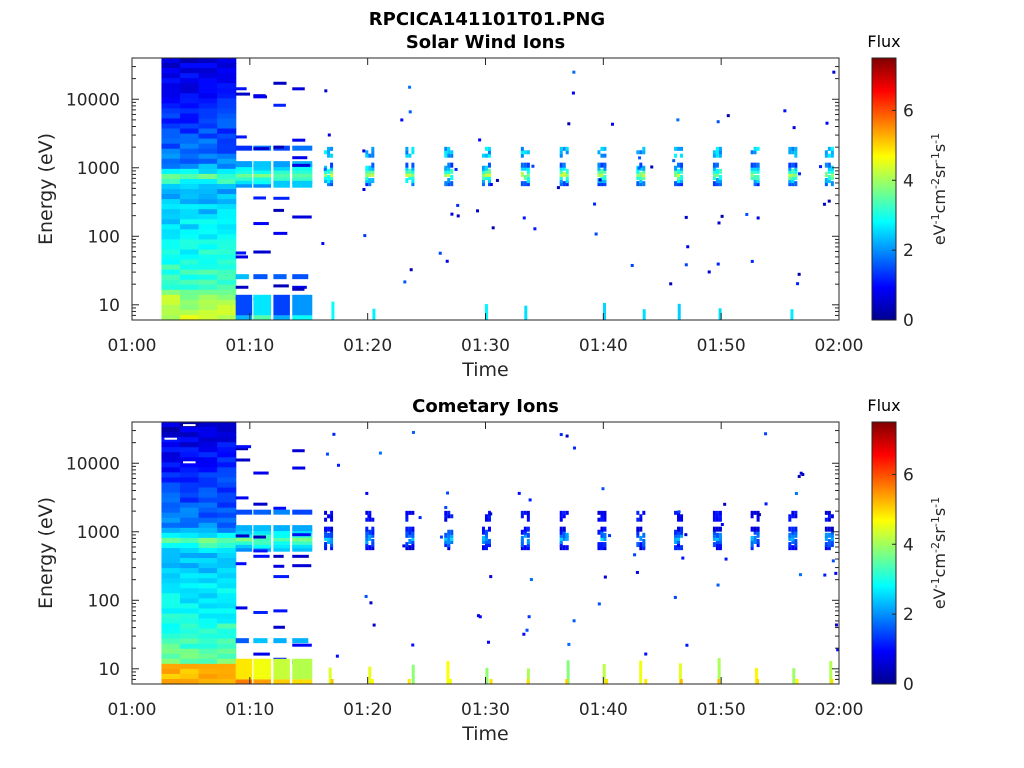  Describe the element at coordinates (109, 306) in the screenshot. I see `y-tick-label: 10` at that location.